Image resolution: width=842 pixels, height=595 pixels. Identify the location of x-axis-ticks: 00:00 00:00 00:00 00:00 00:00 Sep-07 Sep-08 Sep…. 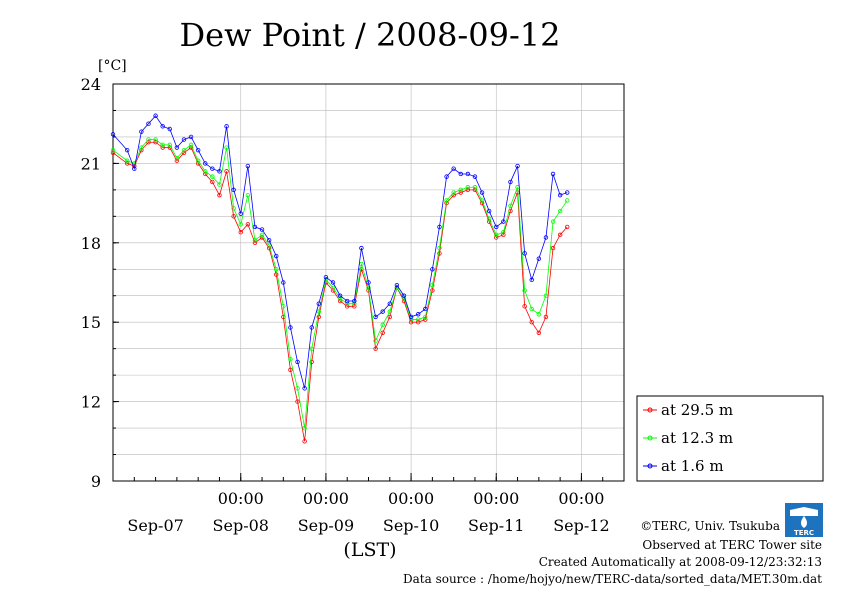
(368, 504).